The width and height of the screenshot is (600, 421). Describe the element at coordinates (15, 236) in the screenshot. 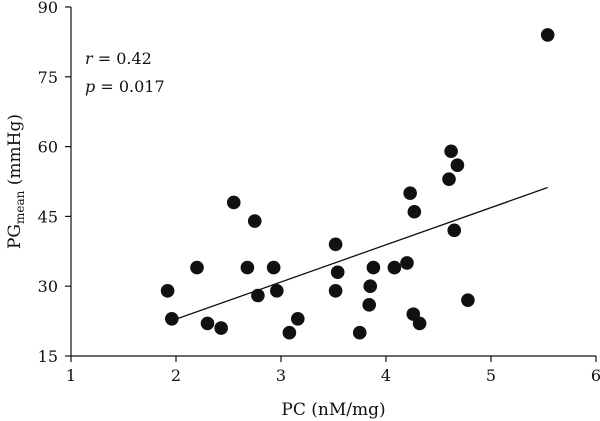

I see `y-axis-title-main: PG` at that location.